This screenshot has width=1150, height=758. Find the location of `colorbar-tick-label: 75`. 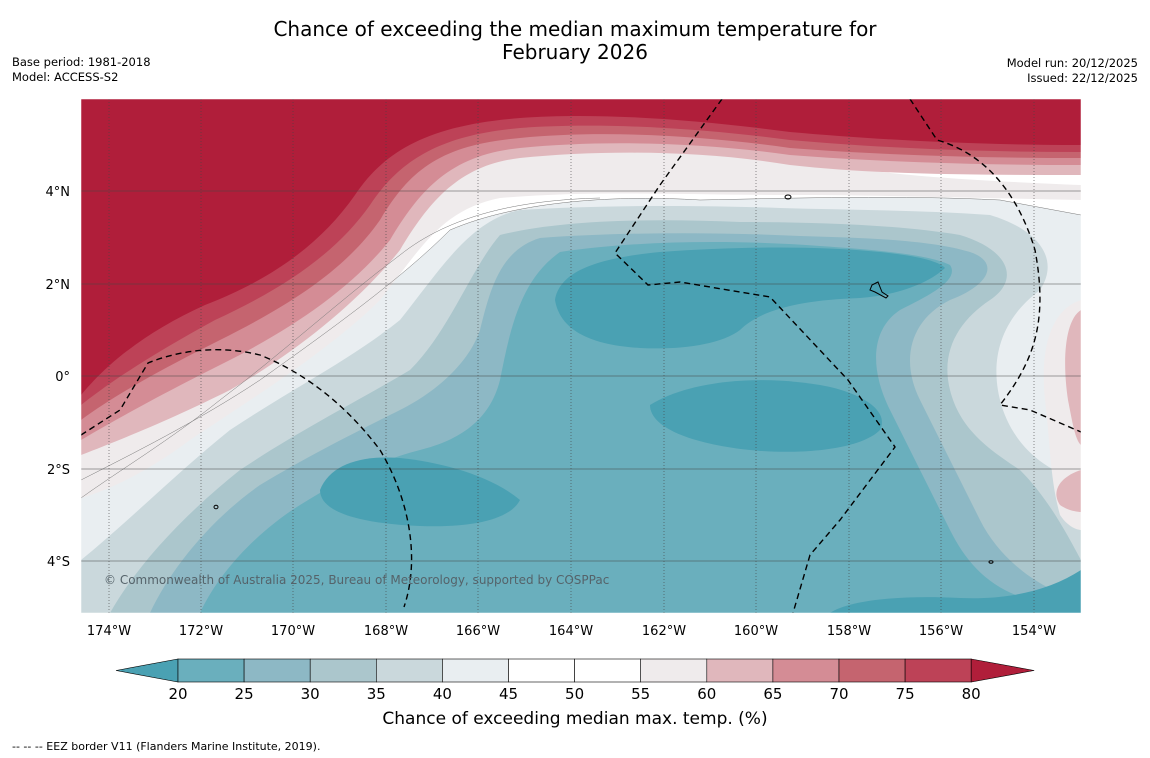

colorbar-tick-label: 75 is located at coordinates (905, 692).